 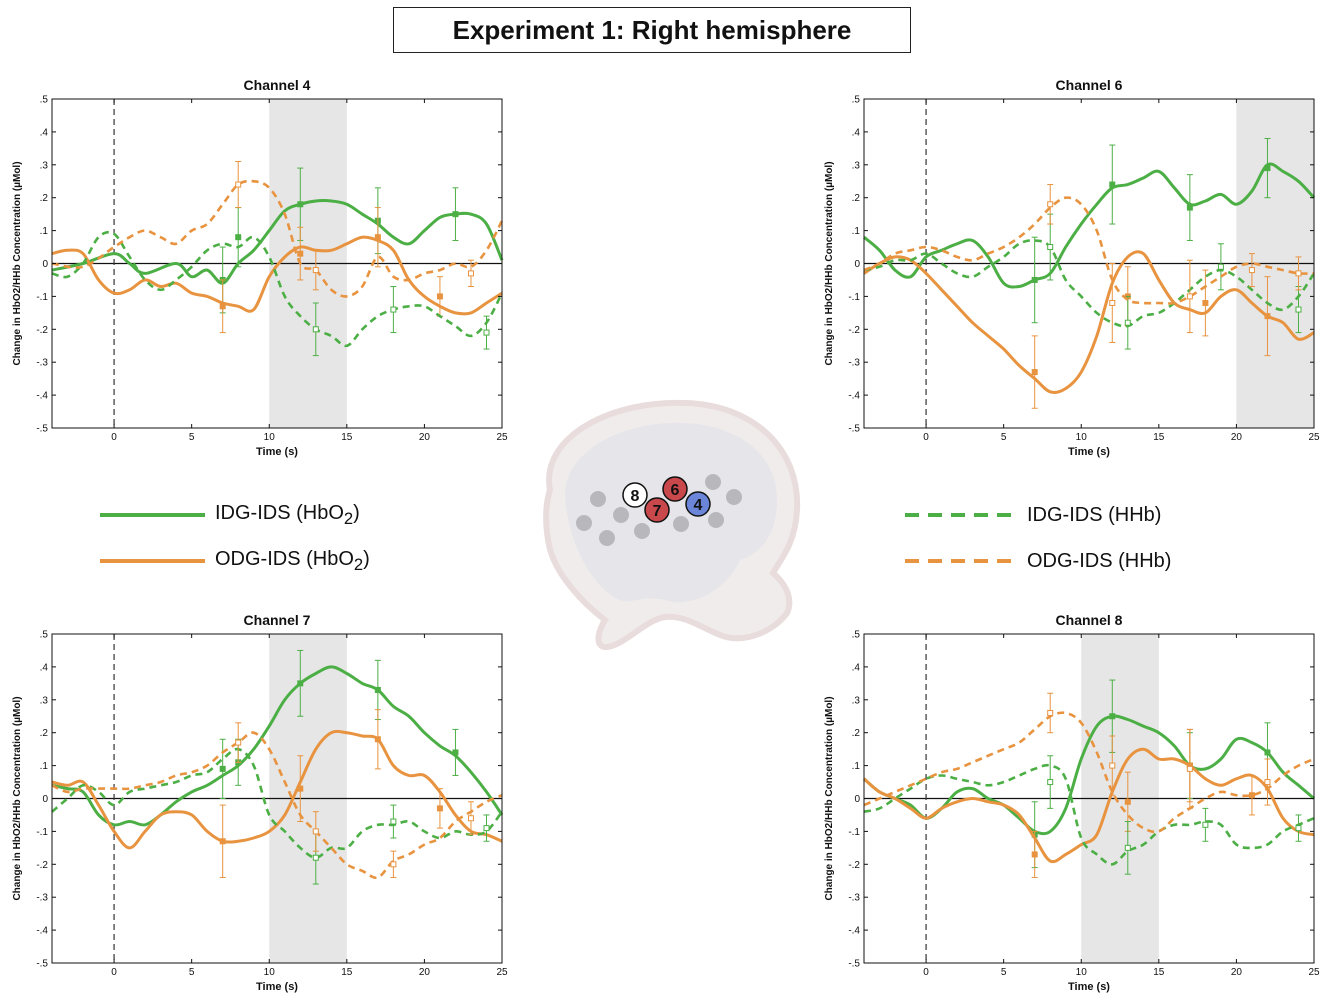 I want to click on legend-label-idg-hhb: IDG-IDS (HHb), so click(x=1094, y=514).